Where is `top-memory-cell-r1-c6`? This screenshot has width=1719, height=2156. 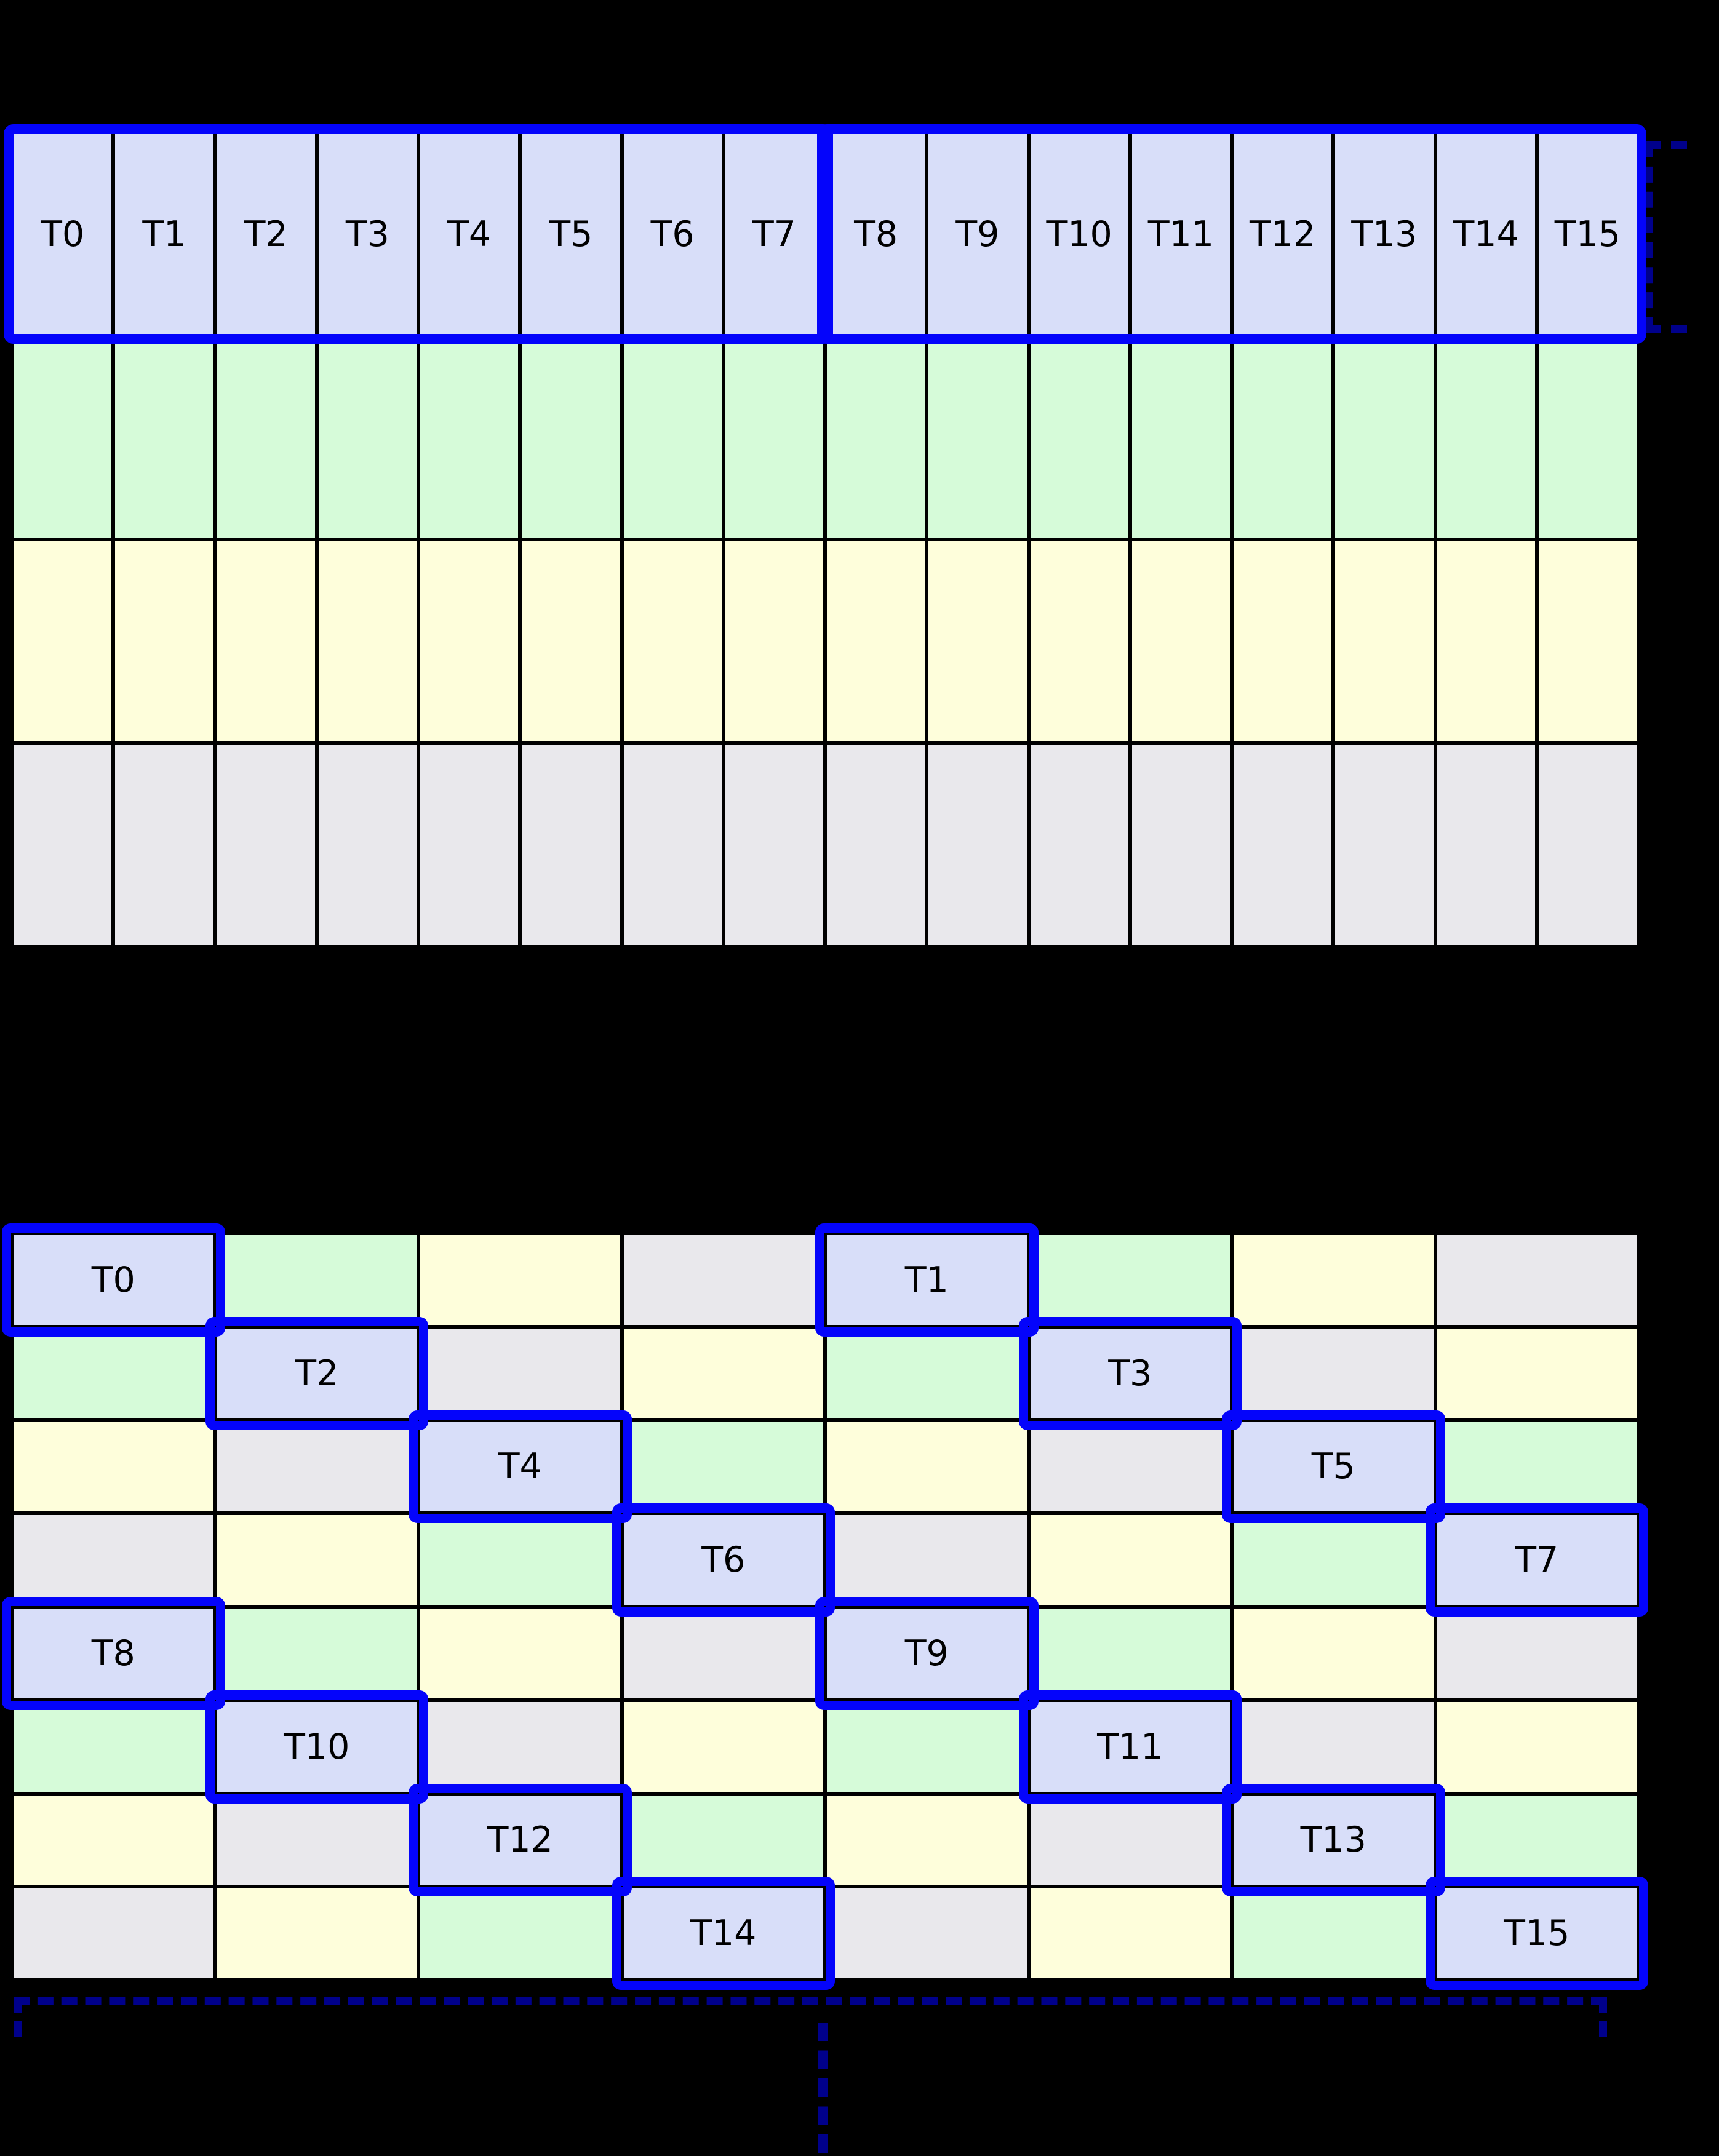
top-memory-cell-r1-c6 is located at coordinates (673, 438).